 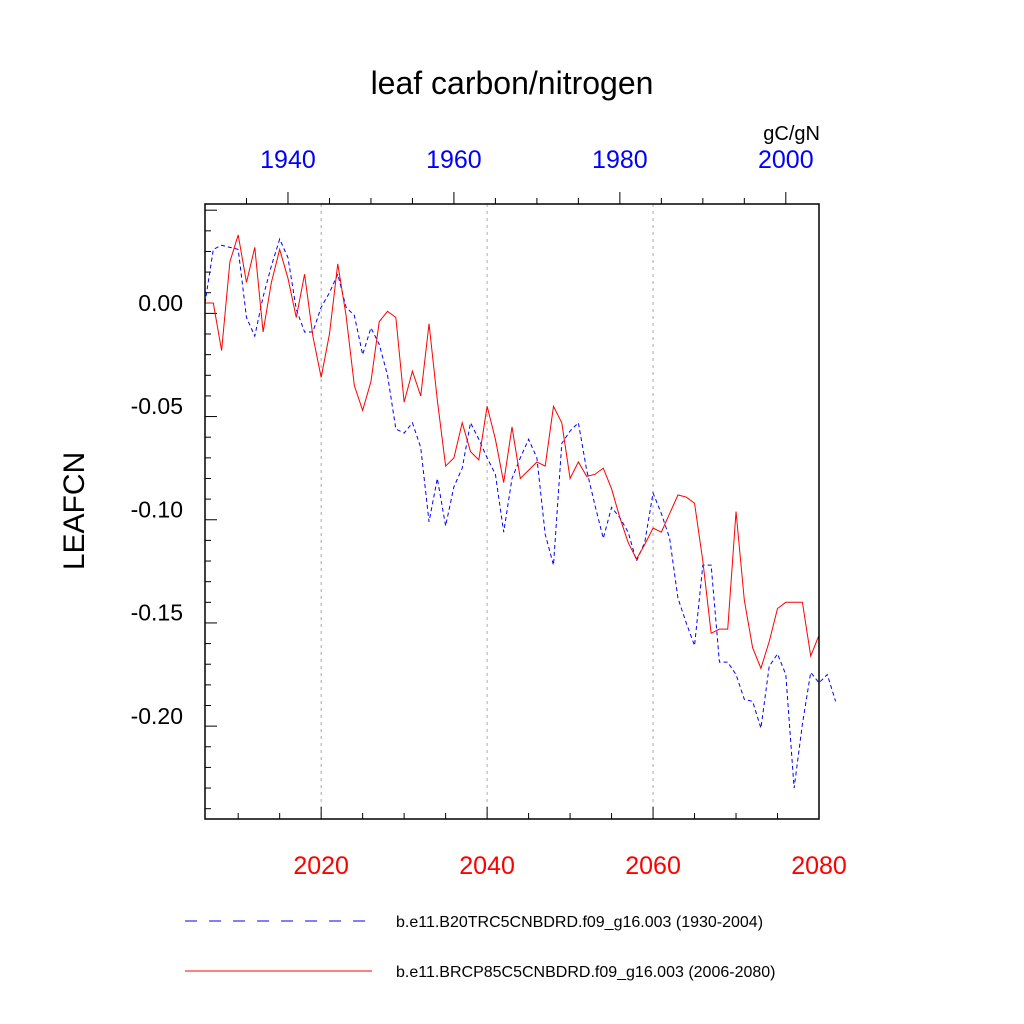 What do you see at coordinates (786, 160) in the screenshot?
I see `top-tick-label: 2000` at bounding box center [786, 160].